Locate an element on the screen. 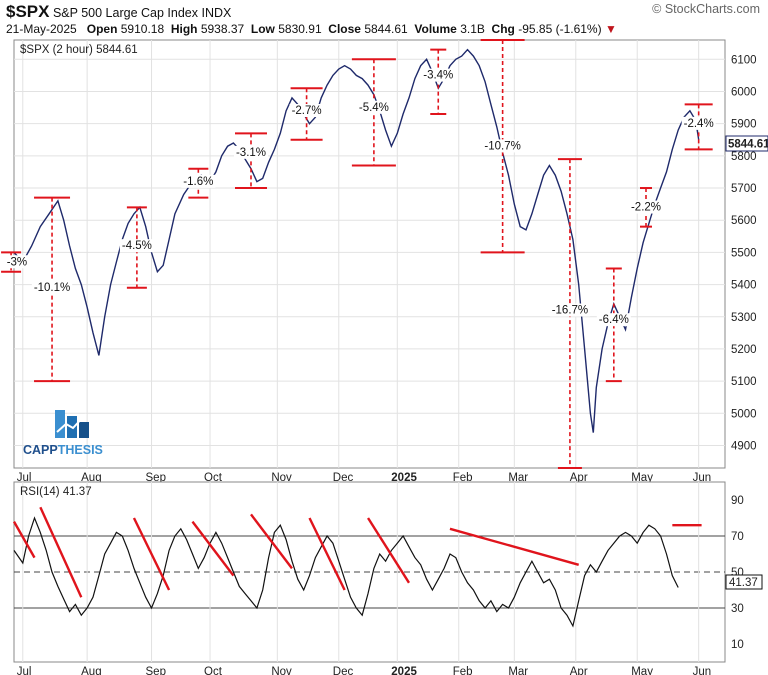 This screenshot has height=675, width=768. price-y-tick-6000: 6000 is located at coordinates (744, 92).